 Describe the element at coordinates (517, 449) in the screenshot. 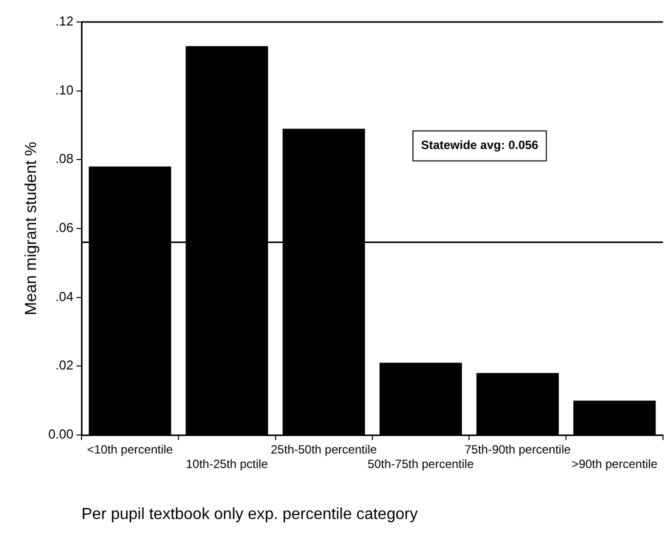

I see `x-tick-label: 75th-90th percentile` at that location.